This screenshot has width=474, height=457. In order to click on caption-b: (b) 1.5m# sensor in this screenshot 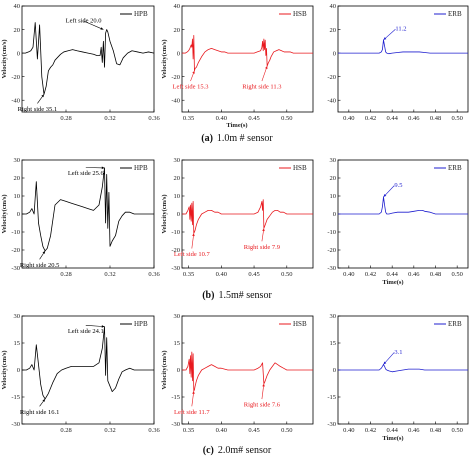, I will do `click(237, 295)`.